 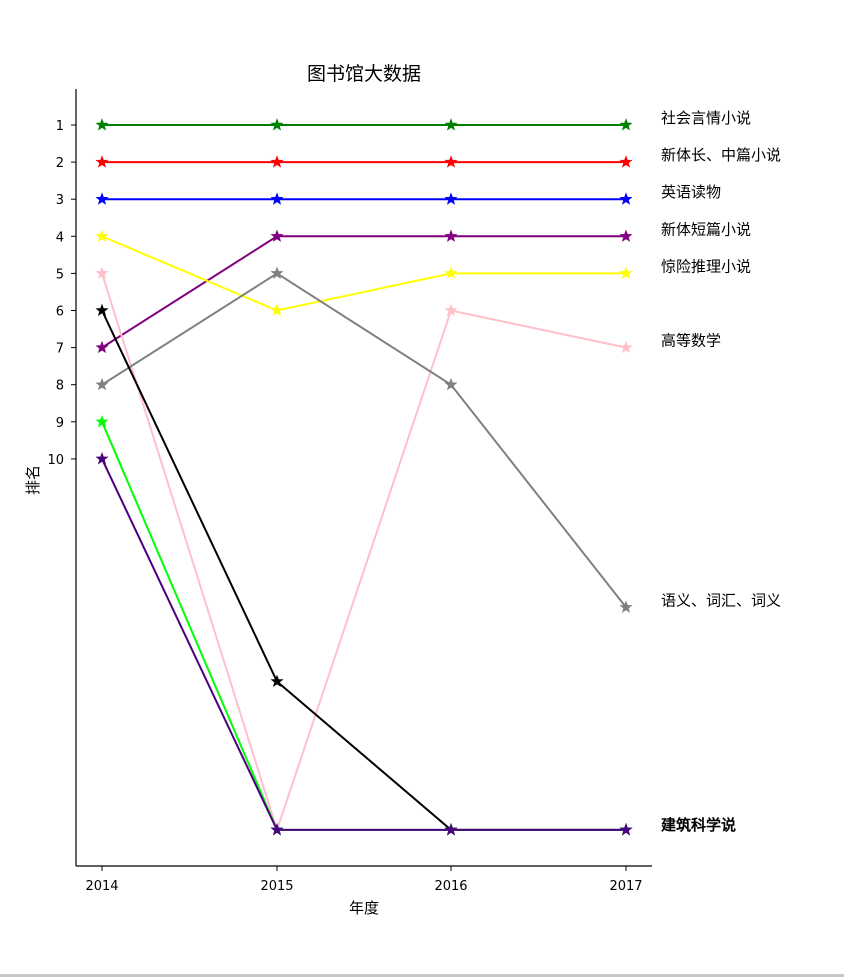 What do you see at coordinates (625, 886) in the screenshot?
I see `x-tick-label: 2017` at bounding box center [625, 886].